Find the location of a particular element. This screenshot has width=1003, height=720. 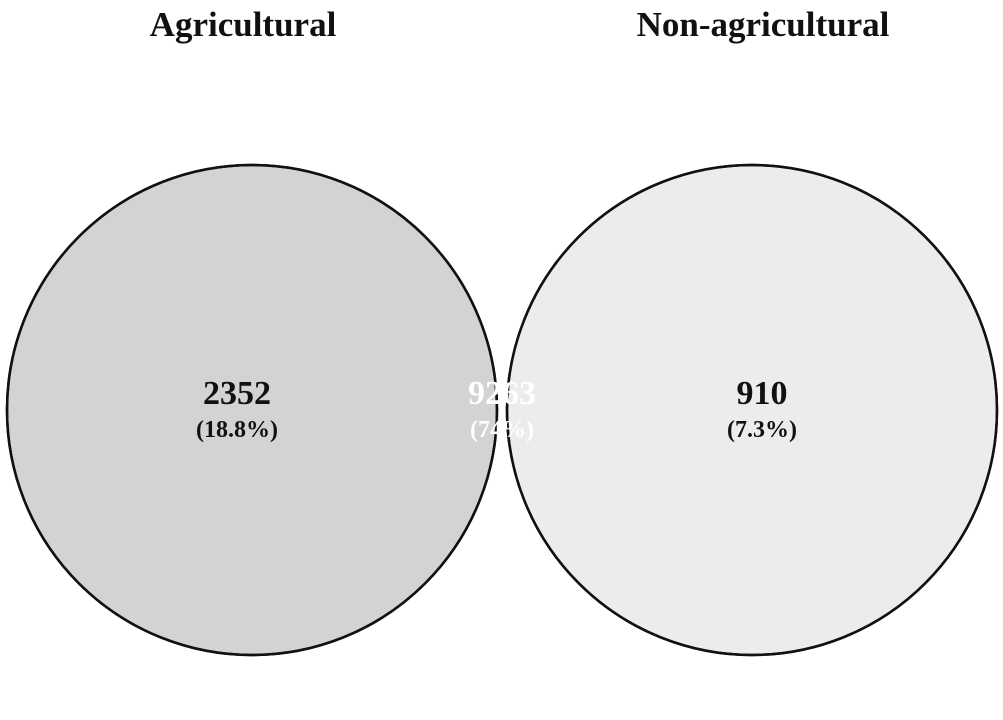

agricultural-only-percent: (18.8%) is located at coordinates (237, 430).